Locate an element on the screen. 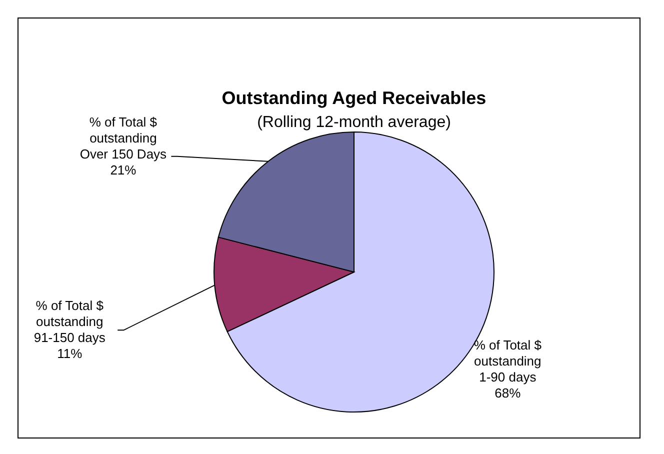 The width and height of the screenshot is (664, 454). slice-label: % of Total $ outstanding Over 150 Days is located at coordinates (124, 138).